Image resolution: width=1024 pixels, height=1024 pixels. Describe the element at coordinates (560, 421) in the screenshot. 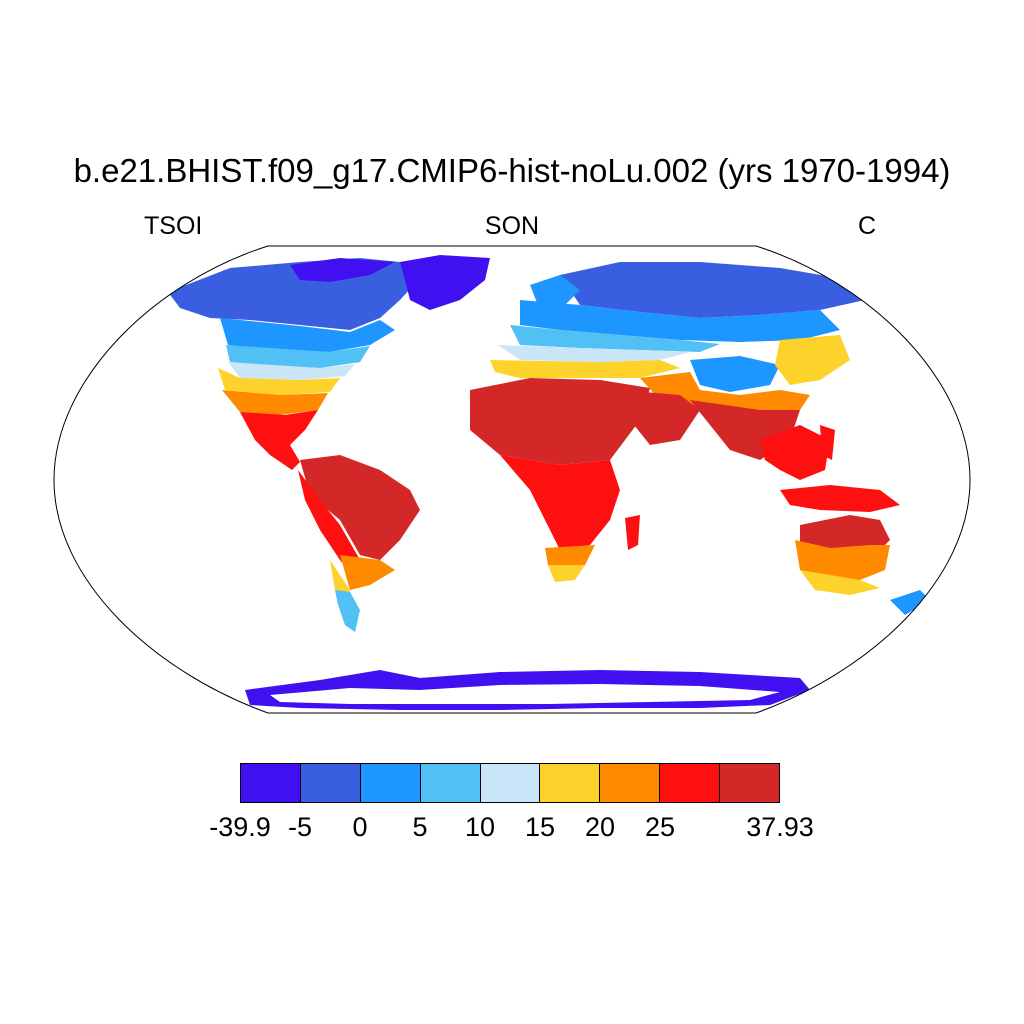

I see `sahara-hot` at that location.